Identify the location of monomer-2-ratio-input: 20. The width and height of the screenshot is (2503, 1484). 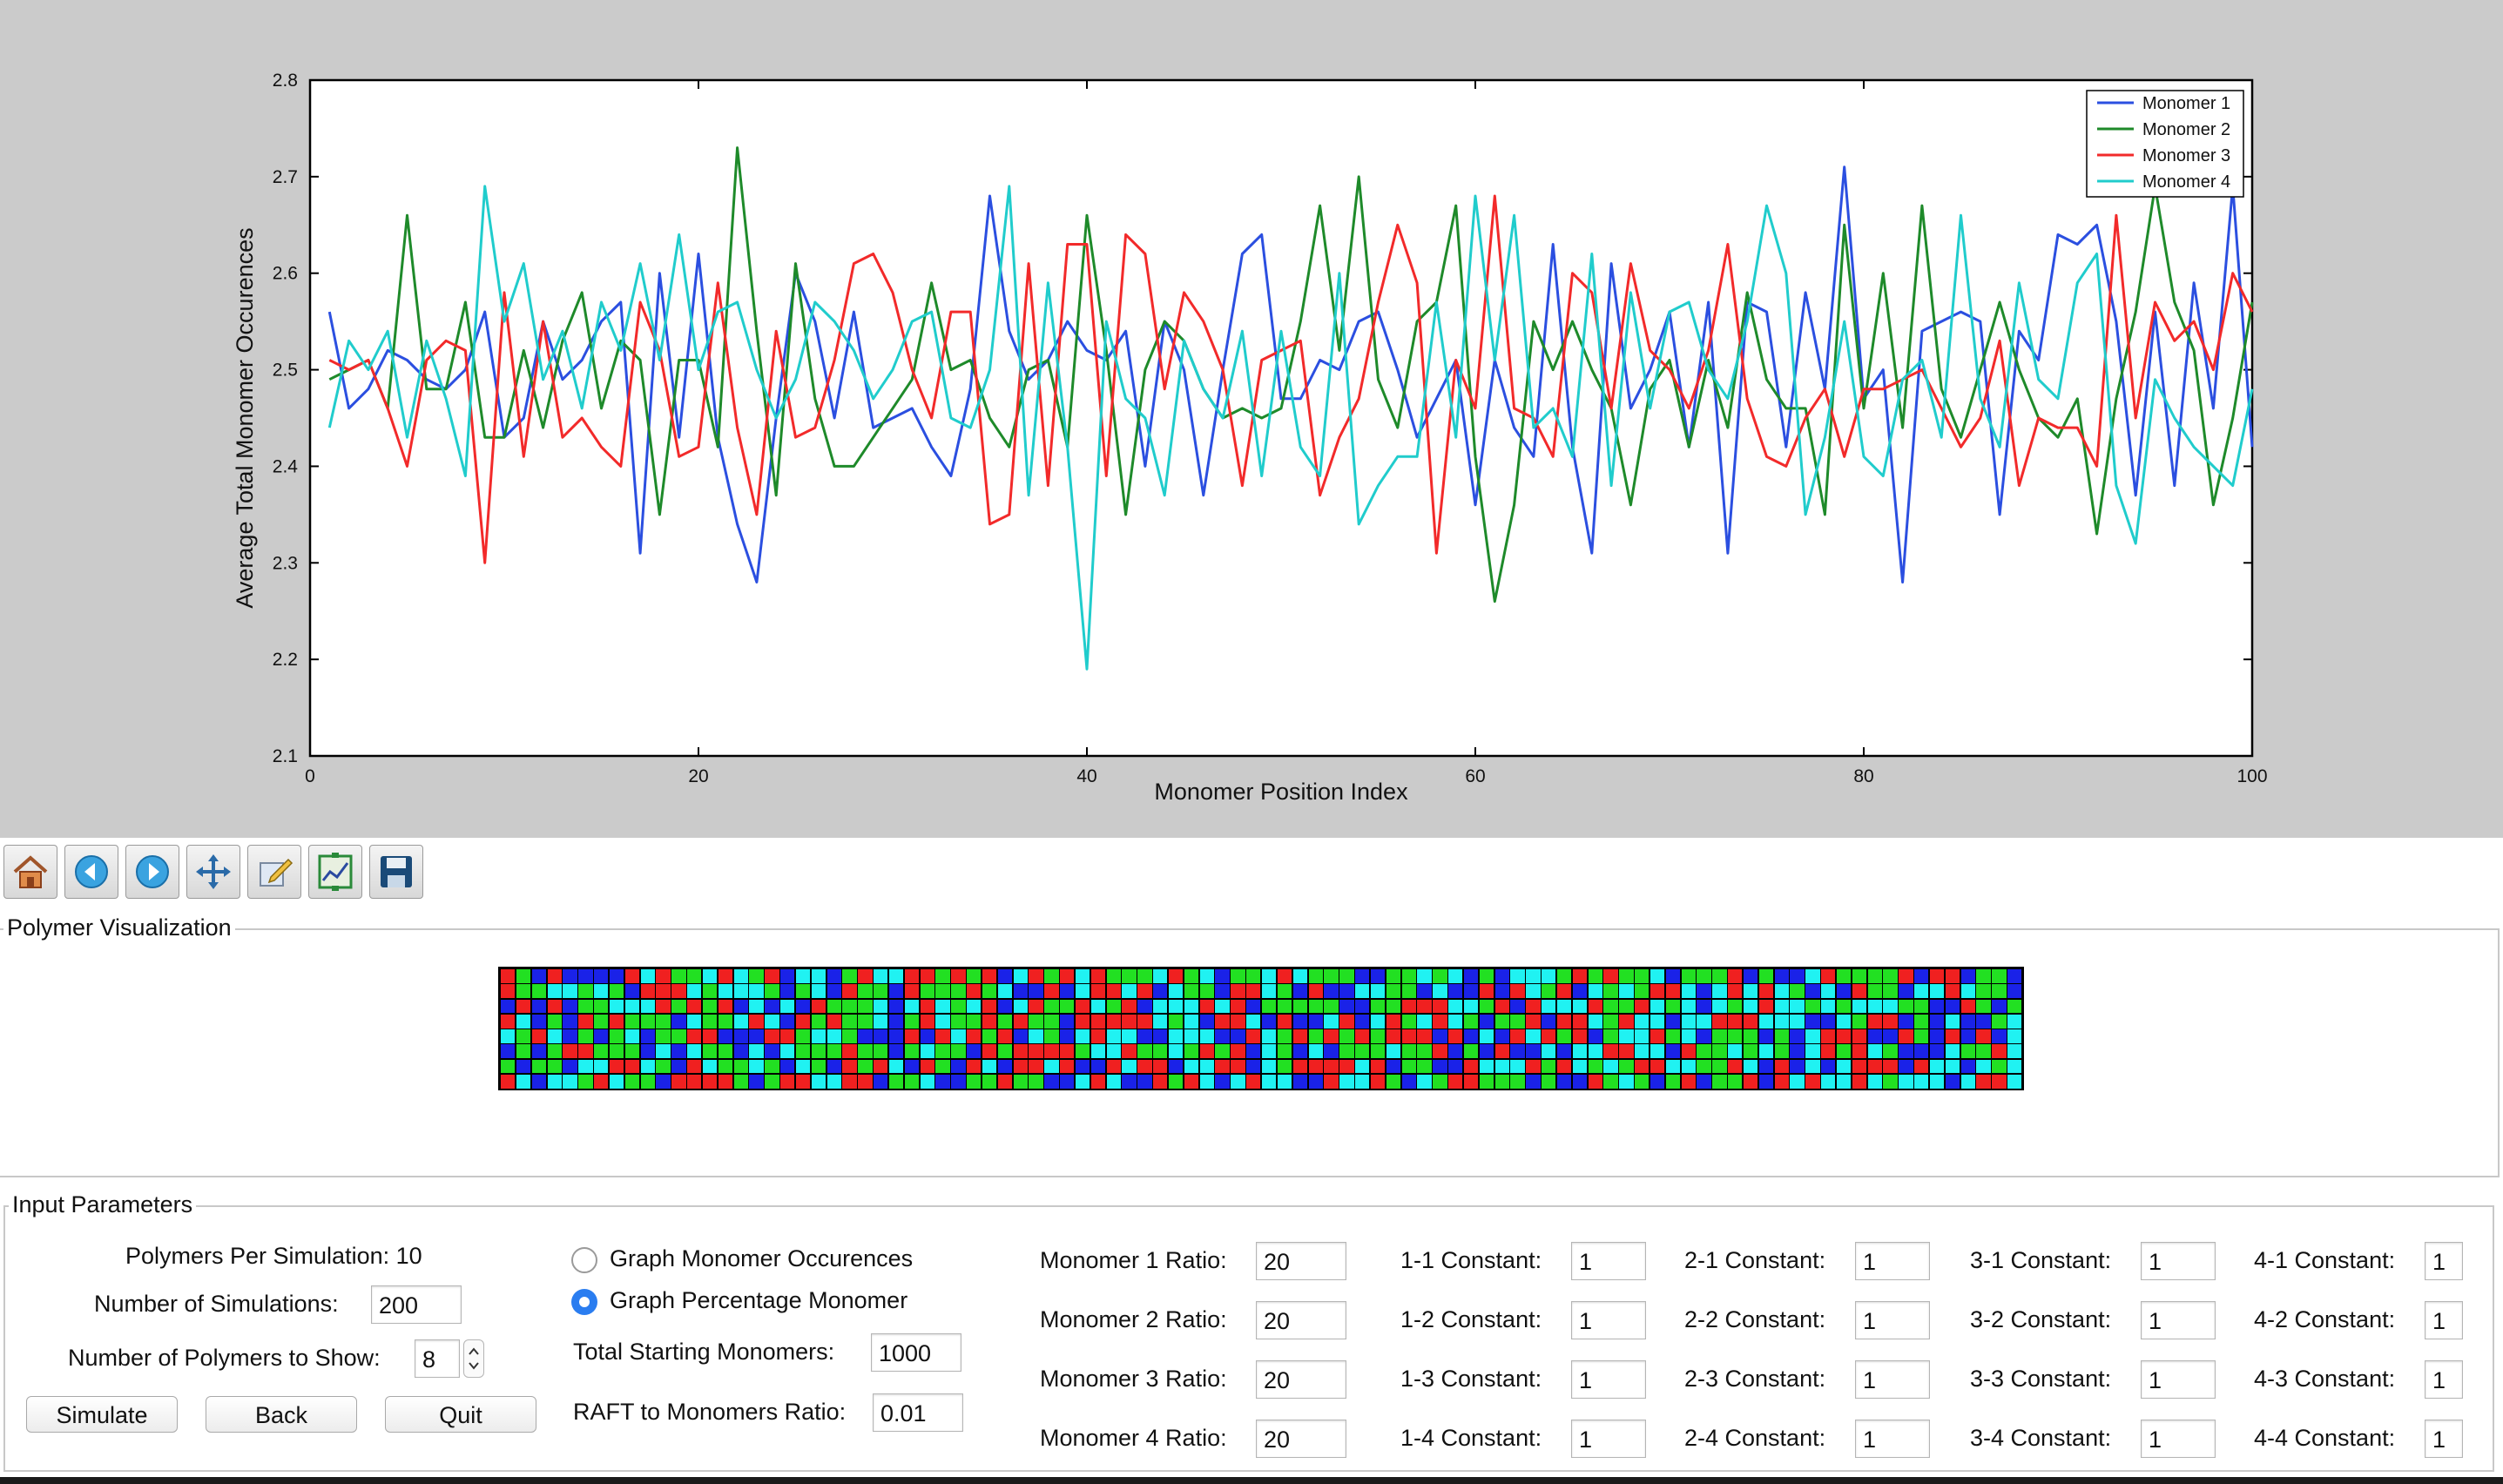
(1301, 1320).